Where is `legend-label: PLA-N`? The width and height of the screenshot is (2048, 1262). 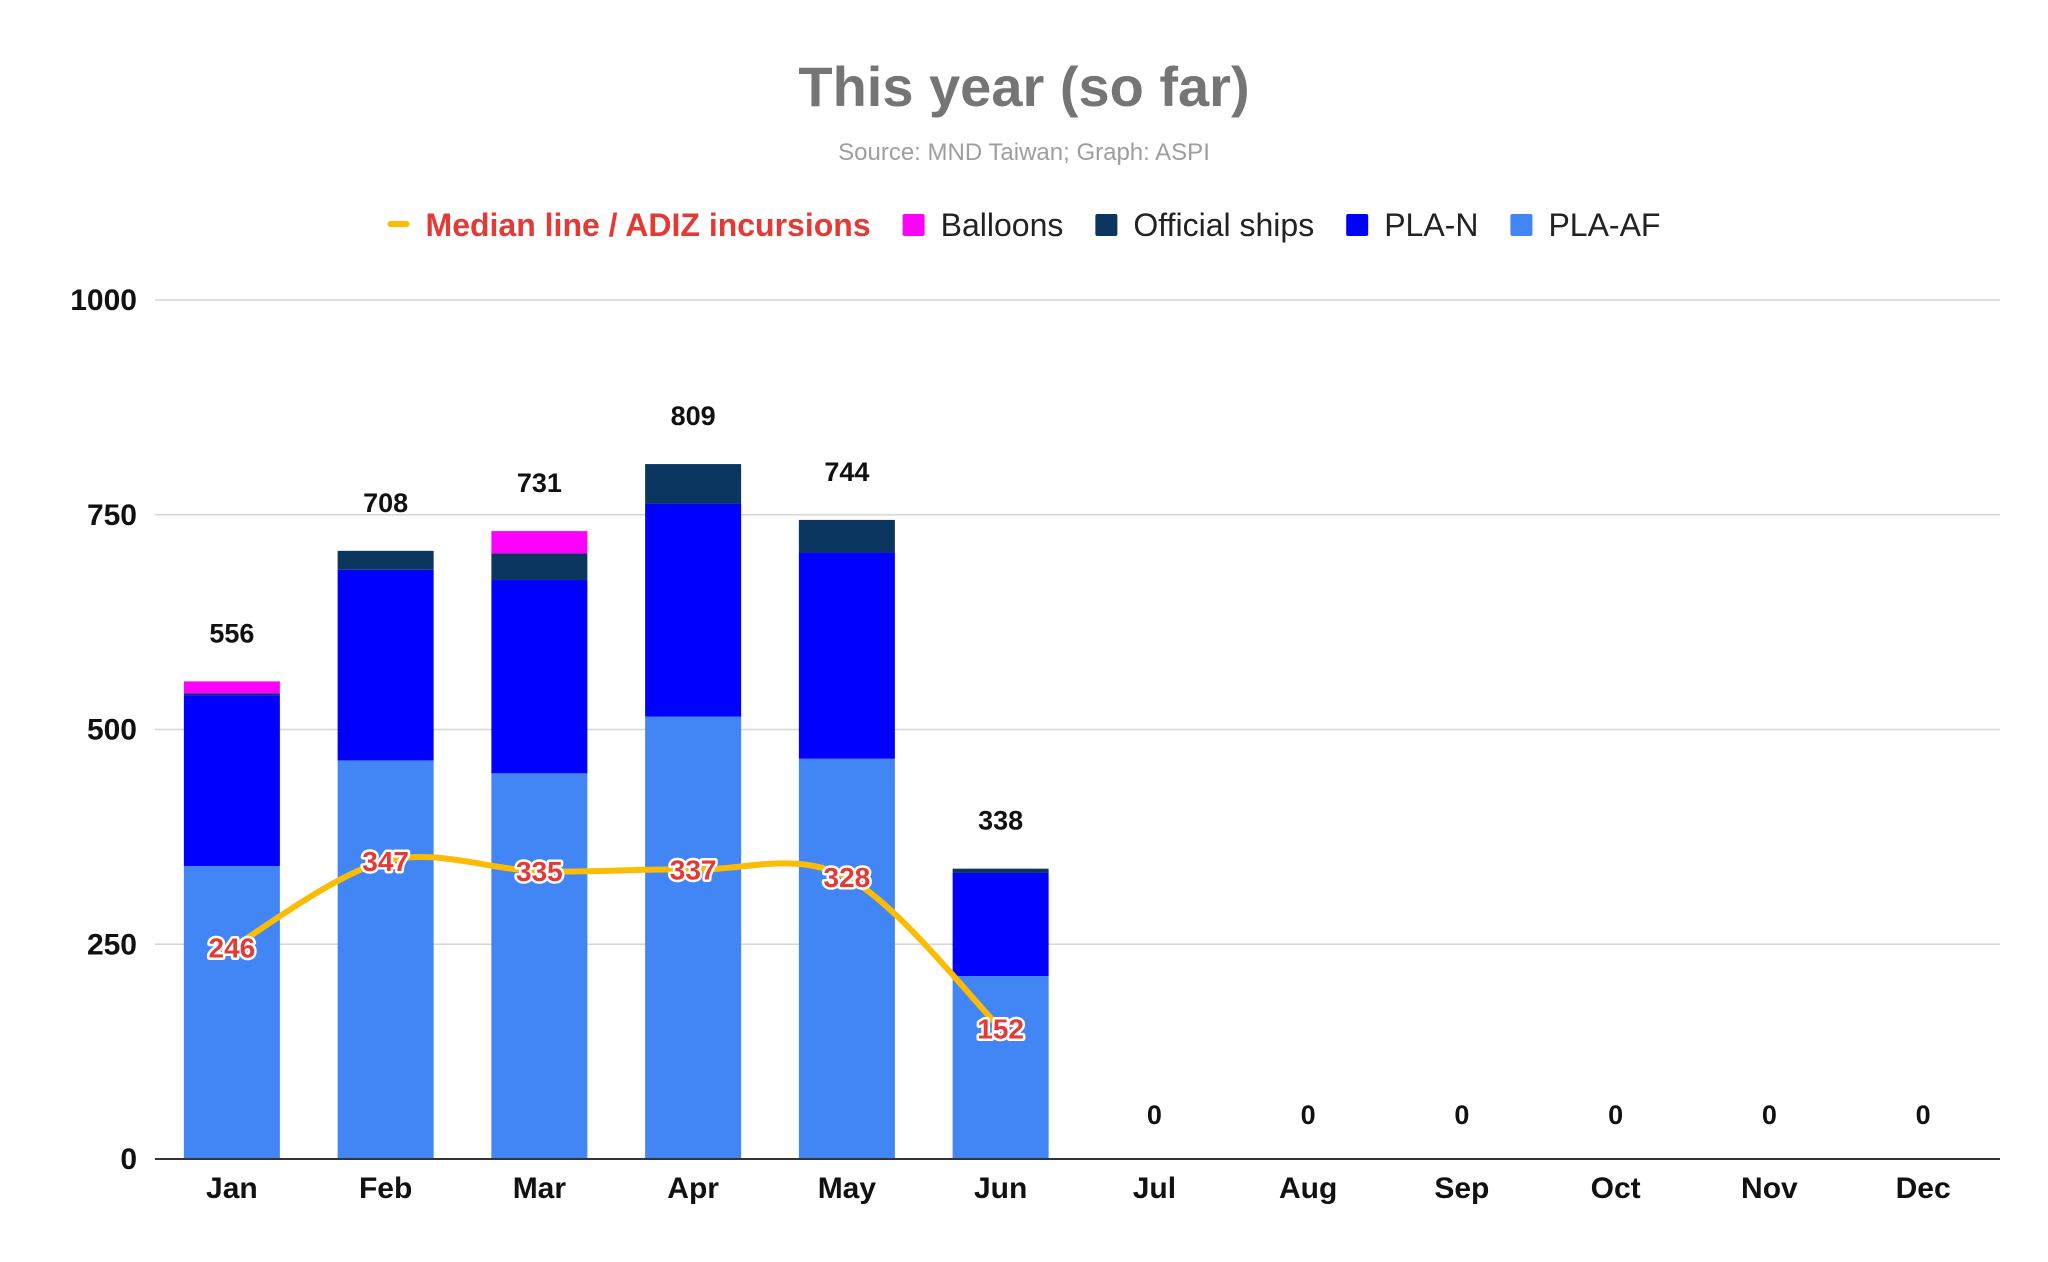 legend-label: PLA-N is located at coordinates (1431, 225).